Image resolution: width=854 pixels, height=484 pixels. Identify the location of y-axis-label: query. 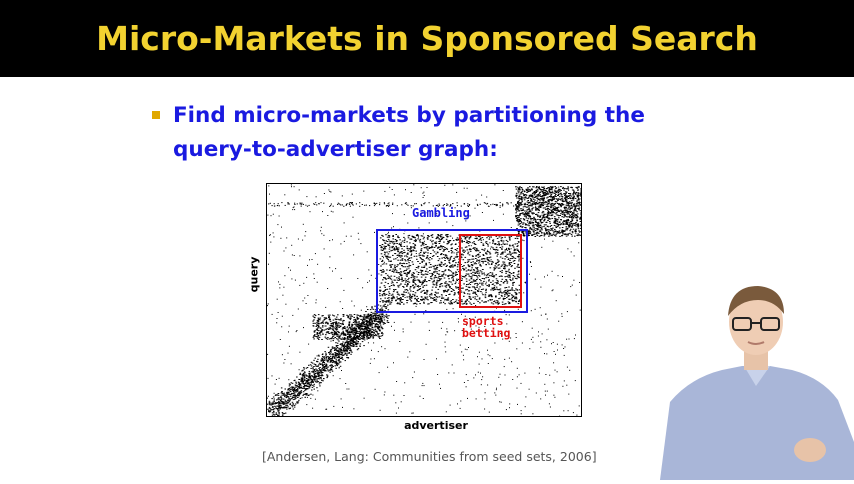
(254, 275).